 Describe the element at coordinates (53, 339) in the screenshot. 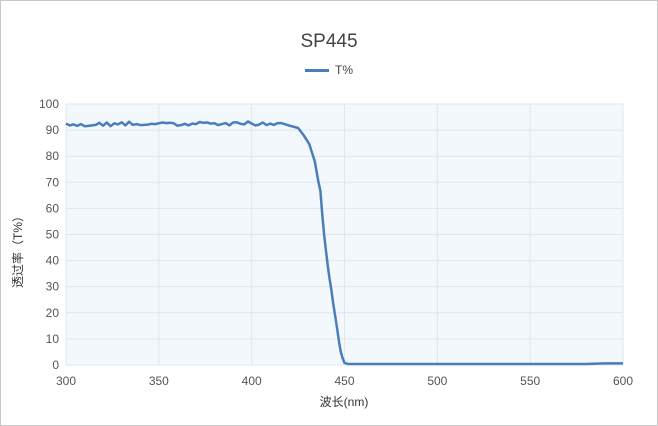

I see `y-tick-label: 10` at that location.